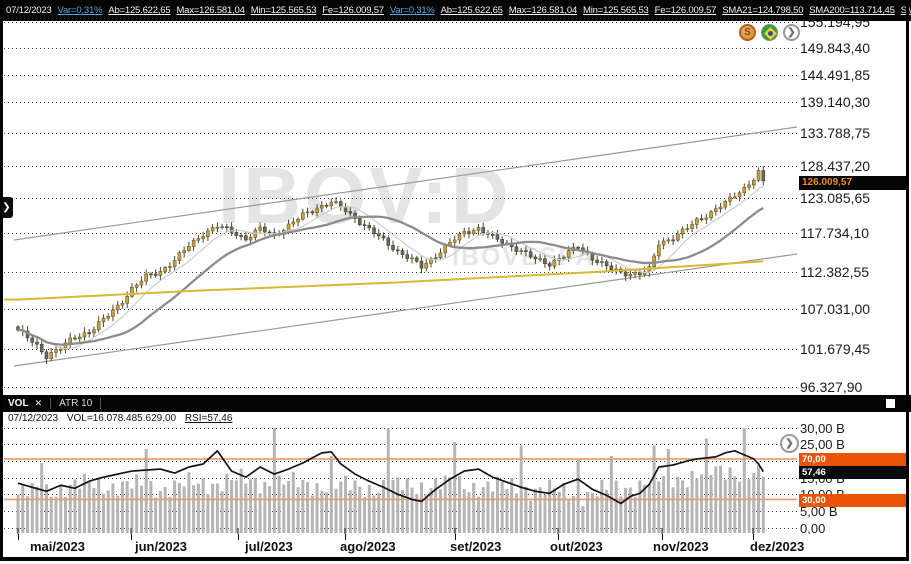 The width and height of the screenshot is (911, 564). Describe the element at coordinates (777, 546) in the screenshot. I see `month-label: dez/2023` at that location.